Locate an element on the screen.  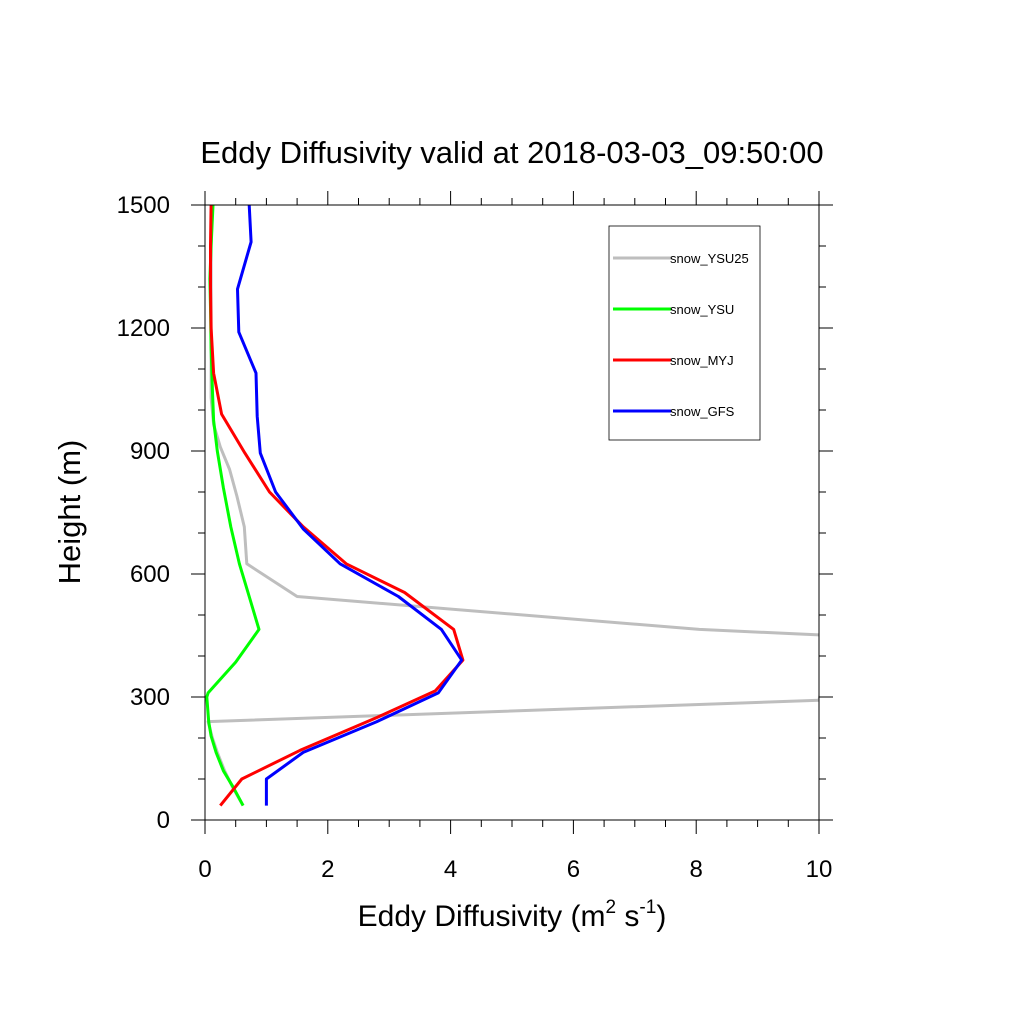
x-tick-label: 2 is located at coordinates (327, 869).